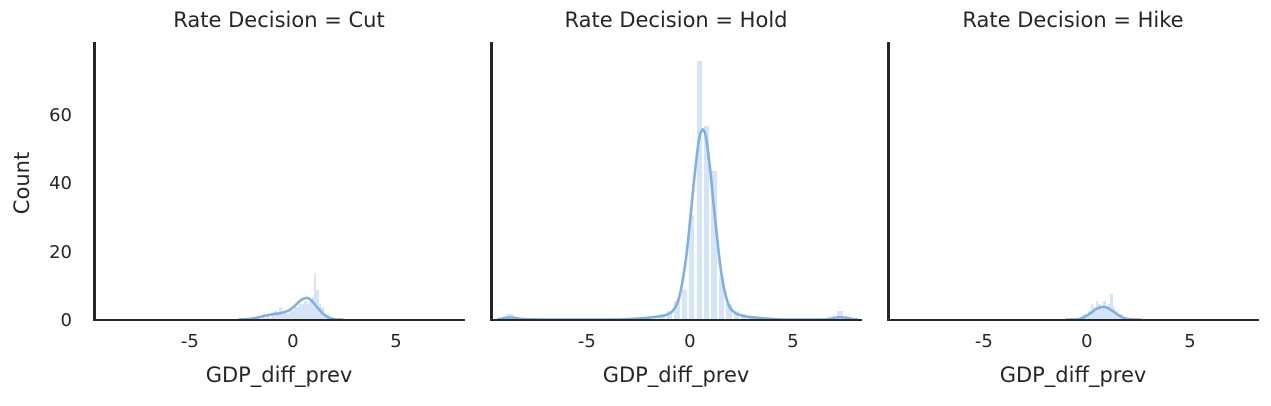  I want to click on facet-title: Rate Decision = Hike, so click(1073, 20).